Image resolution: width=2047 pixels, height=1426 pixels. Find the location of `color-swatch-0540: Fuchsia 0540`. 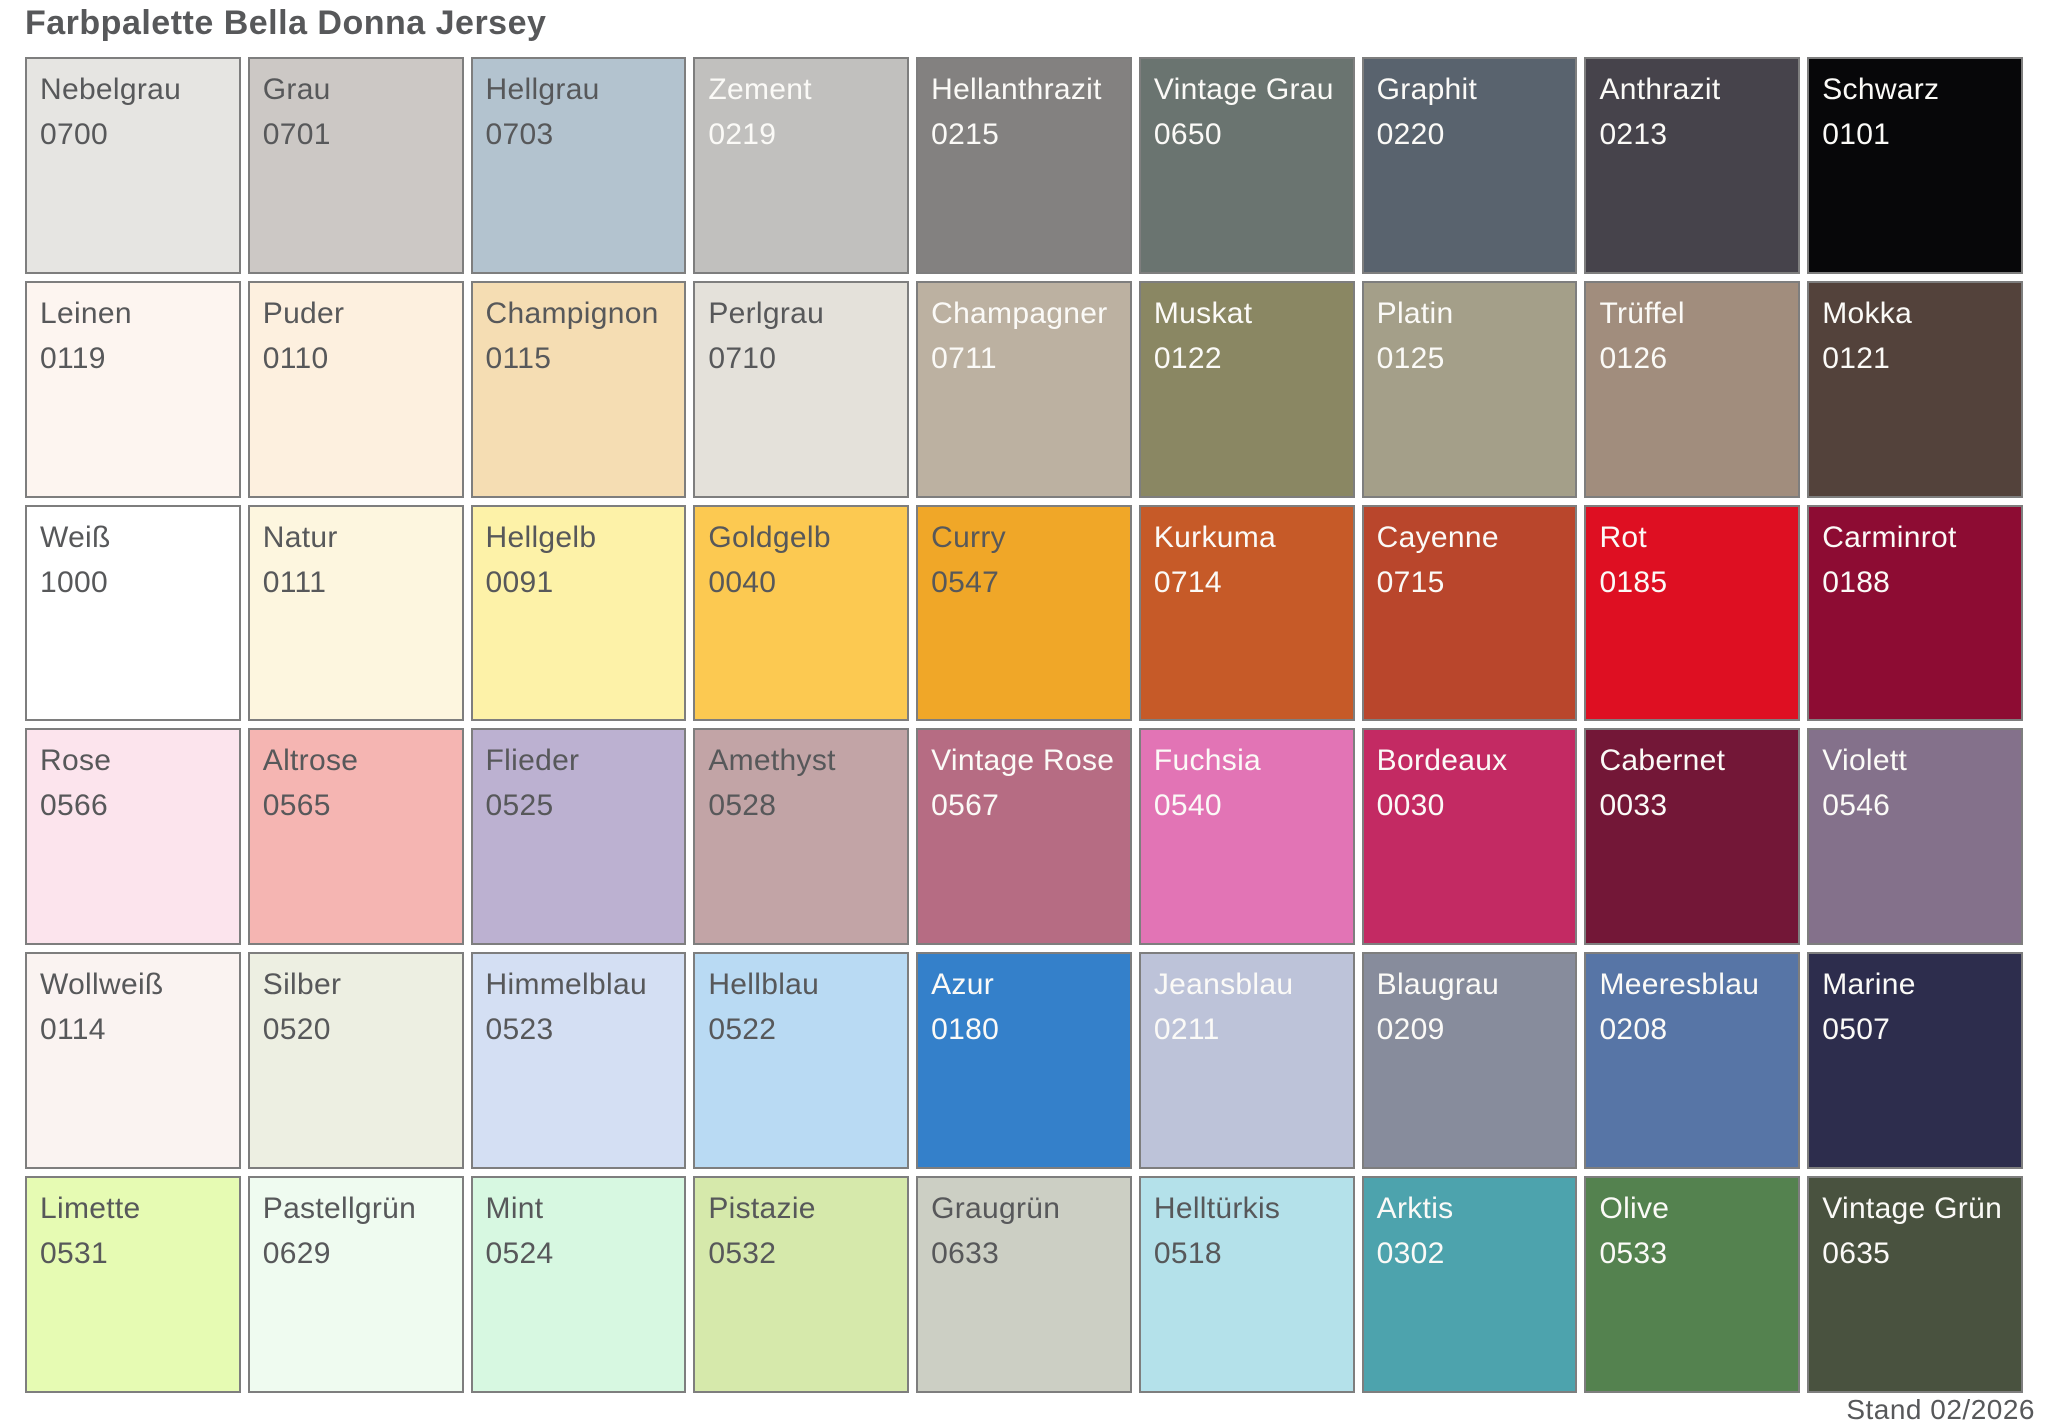

color-swatch-0540: Fuchsia 0540 is located at coordinates (1246, 837).